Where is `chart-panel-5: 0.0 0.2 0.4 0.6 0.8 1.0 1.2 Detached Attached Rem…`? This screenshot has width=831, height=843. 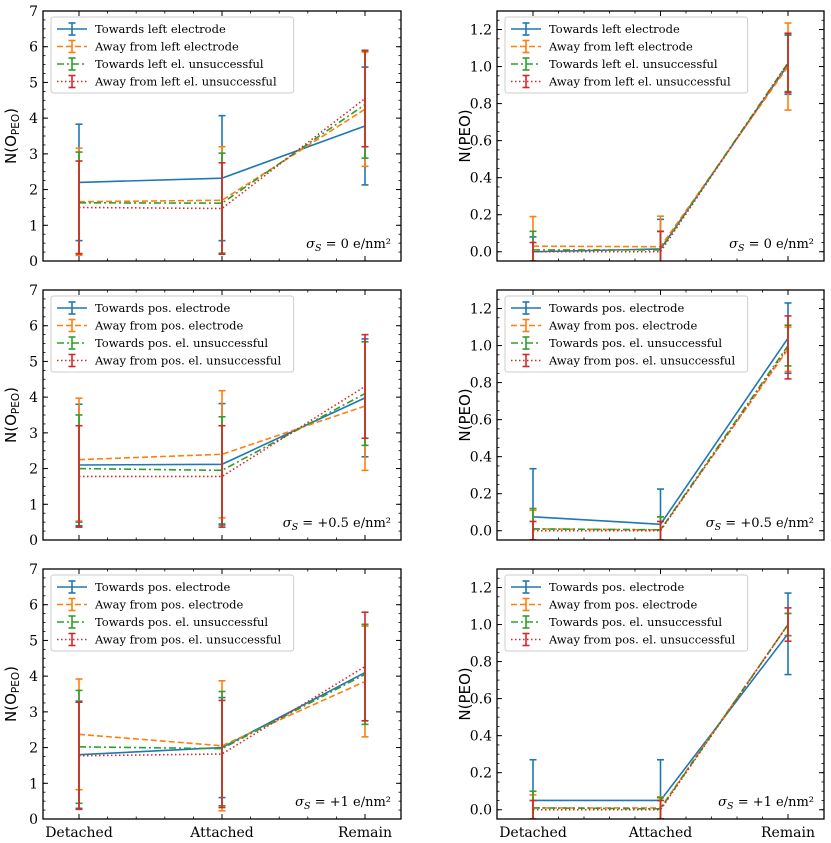 chart-panel-5: 0.0 0.2 0.4 0.6 0.8 1.0 1.2 Detached Attached Rem… is located at coordinates (640, 704).